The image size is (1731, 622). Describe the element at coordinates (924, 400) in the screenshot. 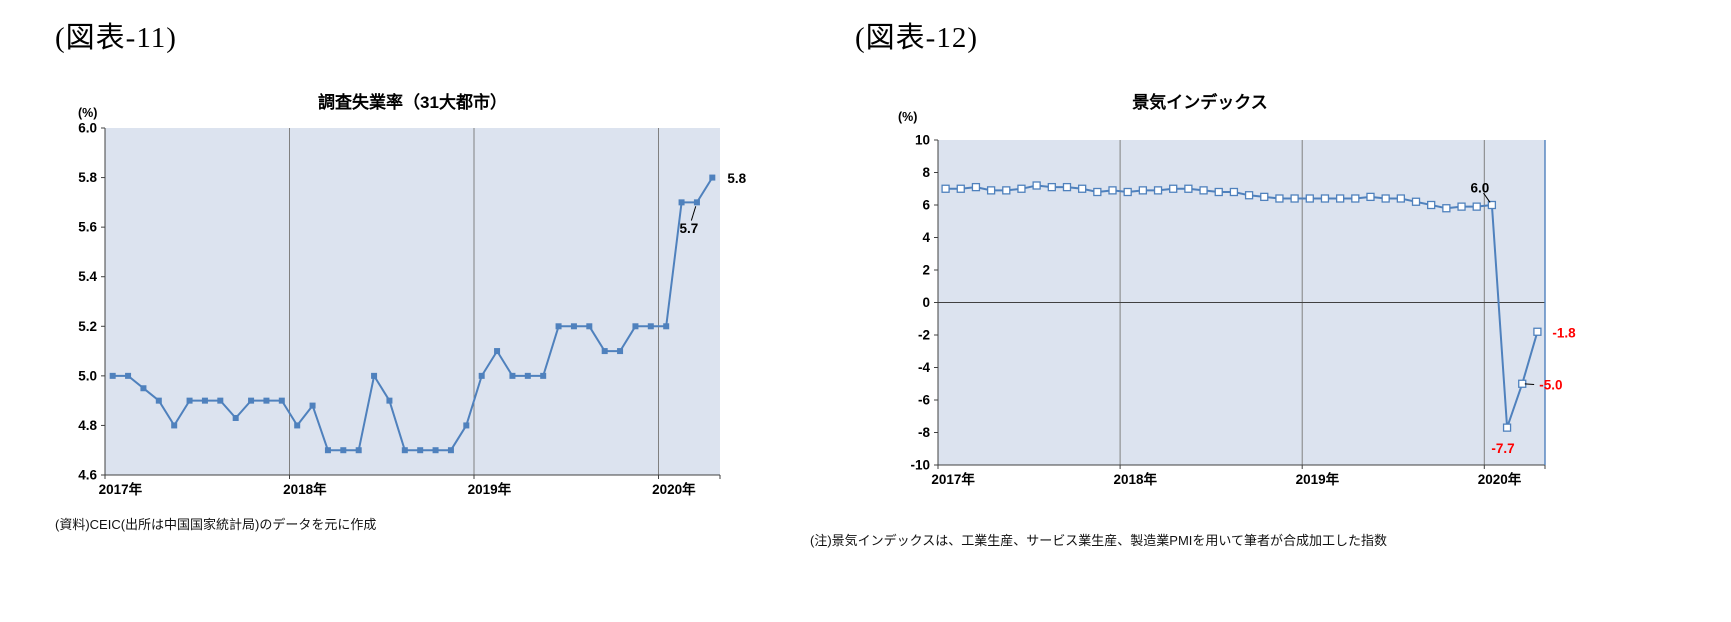

I see `y-tick-label: -6` at that location.